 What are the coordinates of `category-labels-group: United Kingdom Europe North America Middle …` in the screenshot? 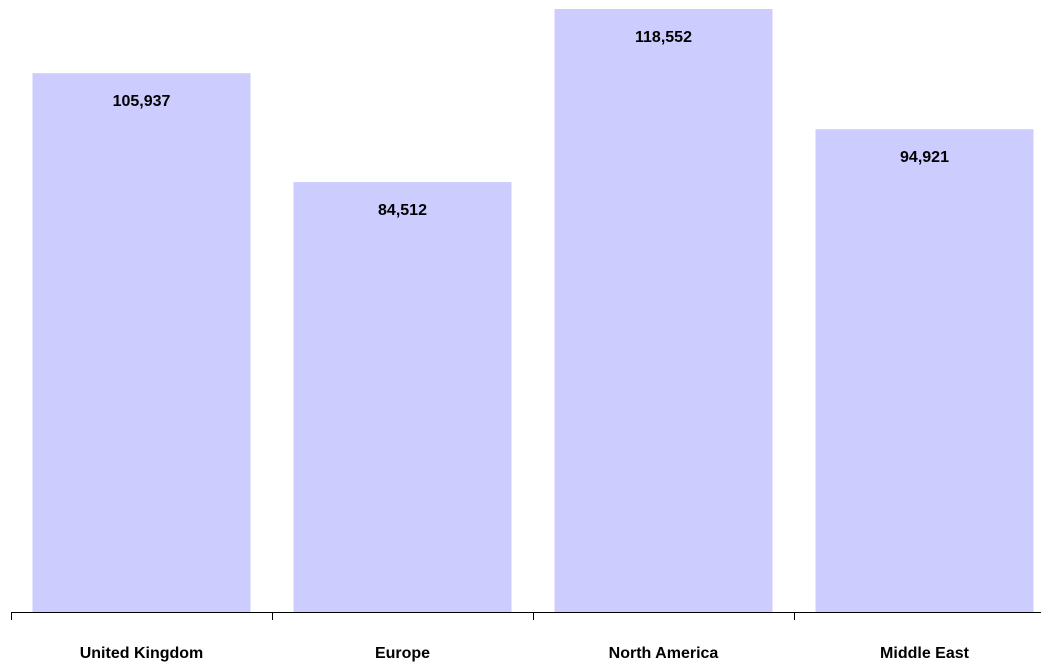 It's located at (525, 653).